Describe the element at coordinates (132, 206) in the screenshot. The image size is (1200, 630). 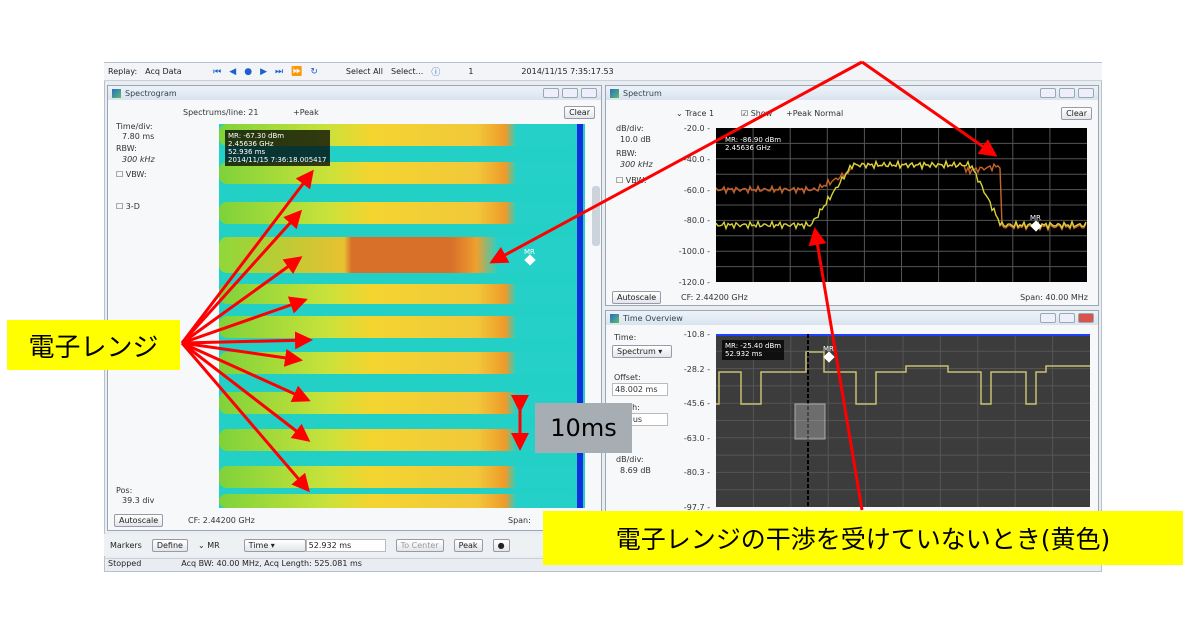
I see `3d-label: 3-D` at that location.